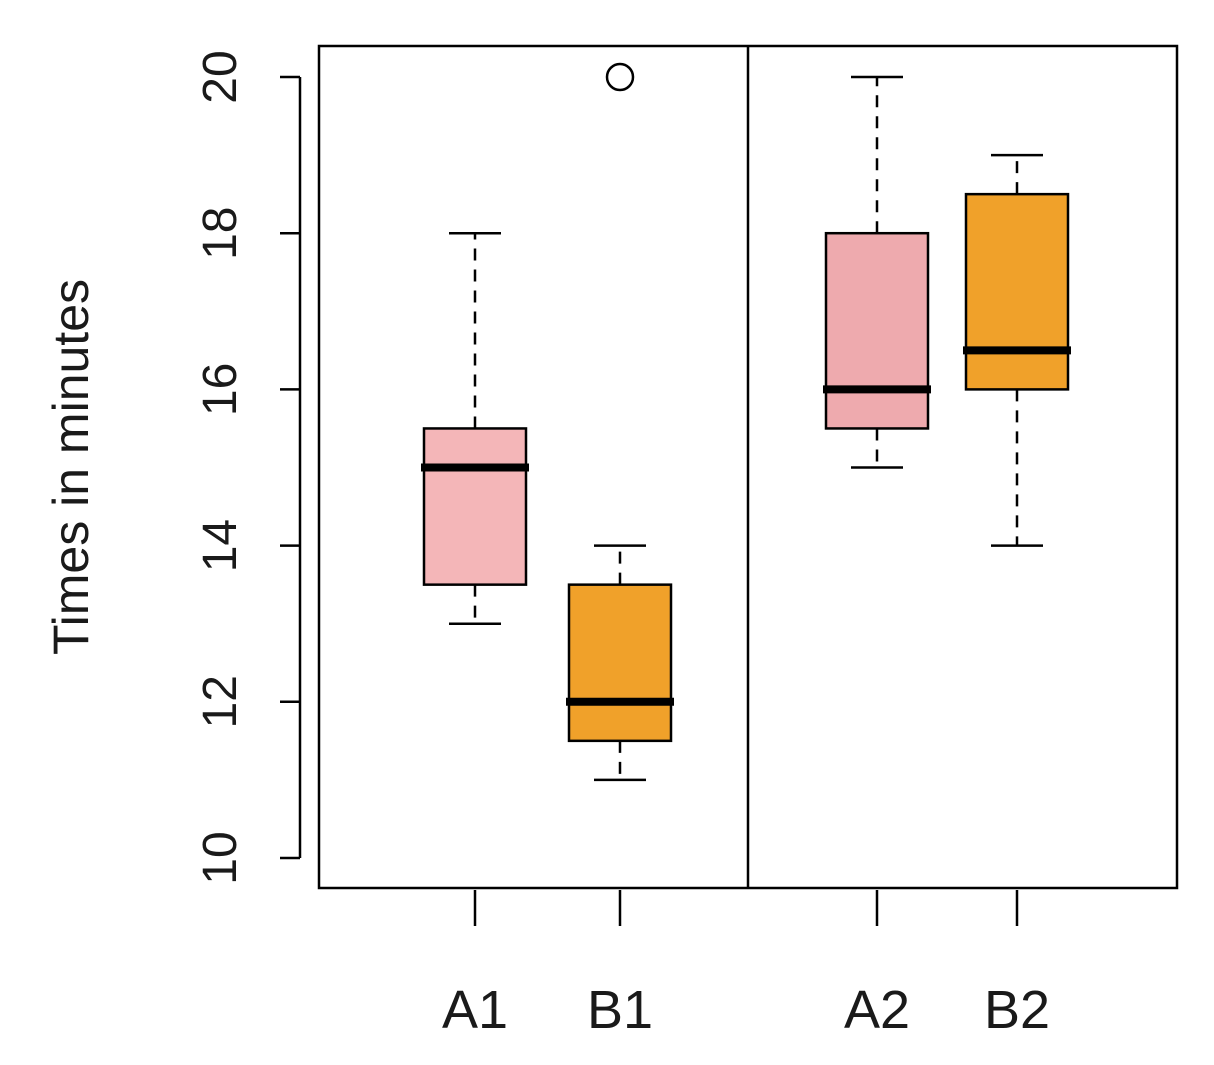 This screenshot has height=1065, width=1214. What do you see at coordinates (220, 389) in the screenshot?
I see `y-tick-label-16: 16` at bounding box center [220, 389].